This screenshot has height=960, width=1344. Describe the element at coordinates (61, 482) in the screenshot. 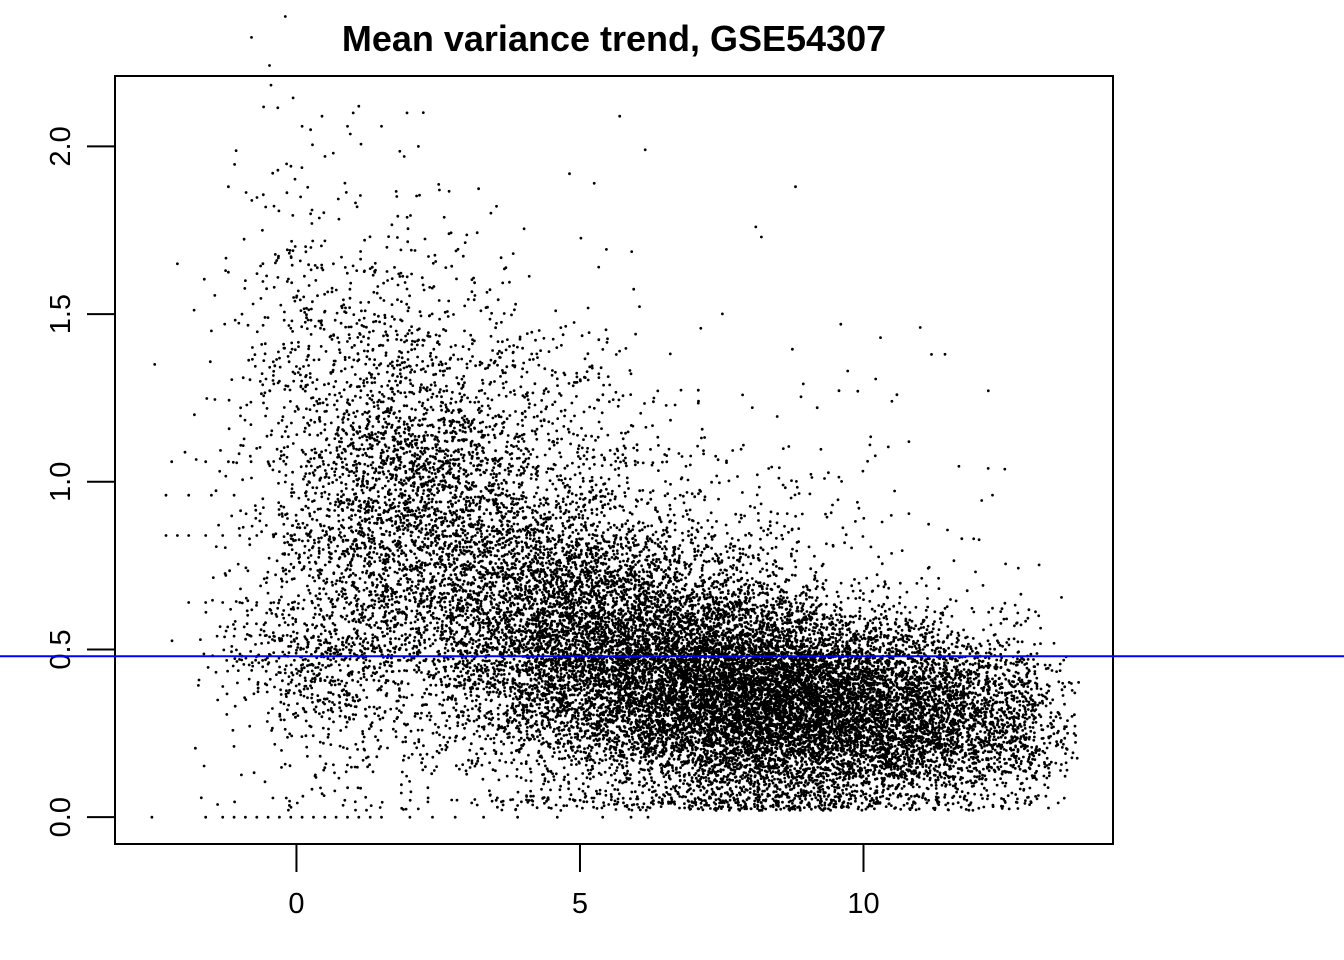

I see `y-tick-label: 1.0` at that location.